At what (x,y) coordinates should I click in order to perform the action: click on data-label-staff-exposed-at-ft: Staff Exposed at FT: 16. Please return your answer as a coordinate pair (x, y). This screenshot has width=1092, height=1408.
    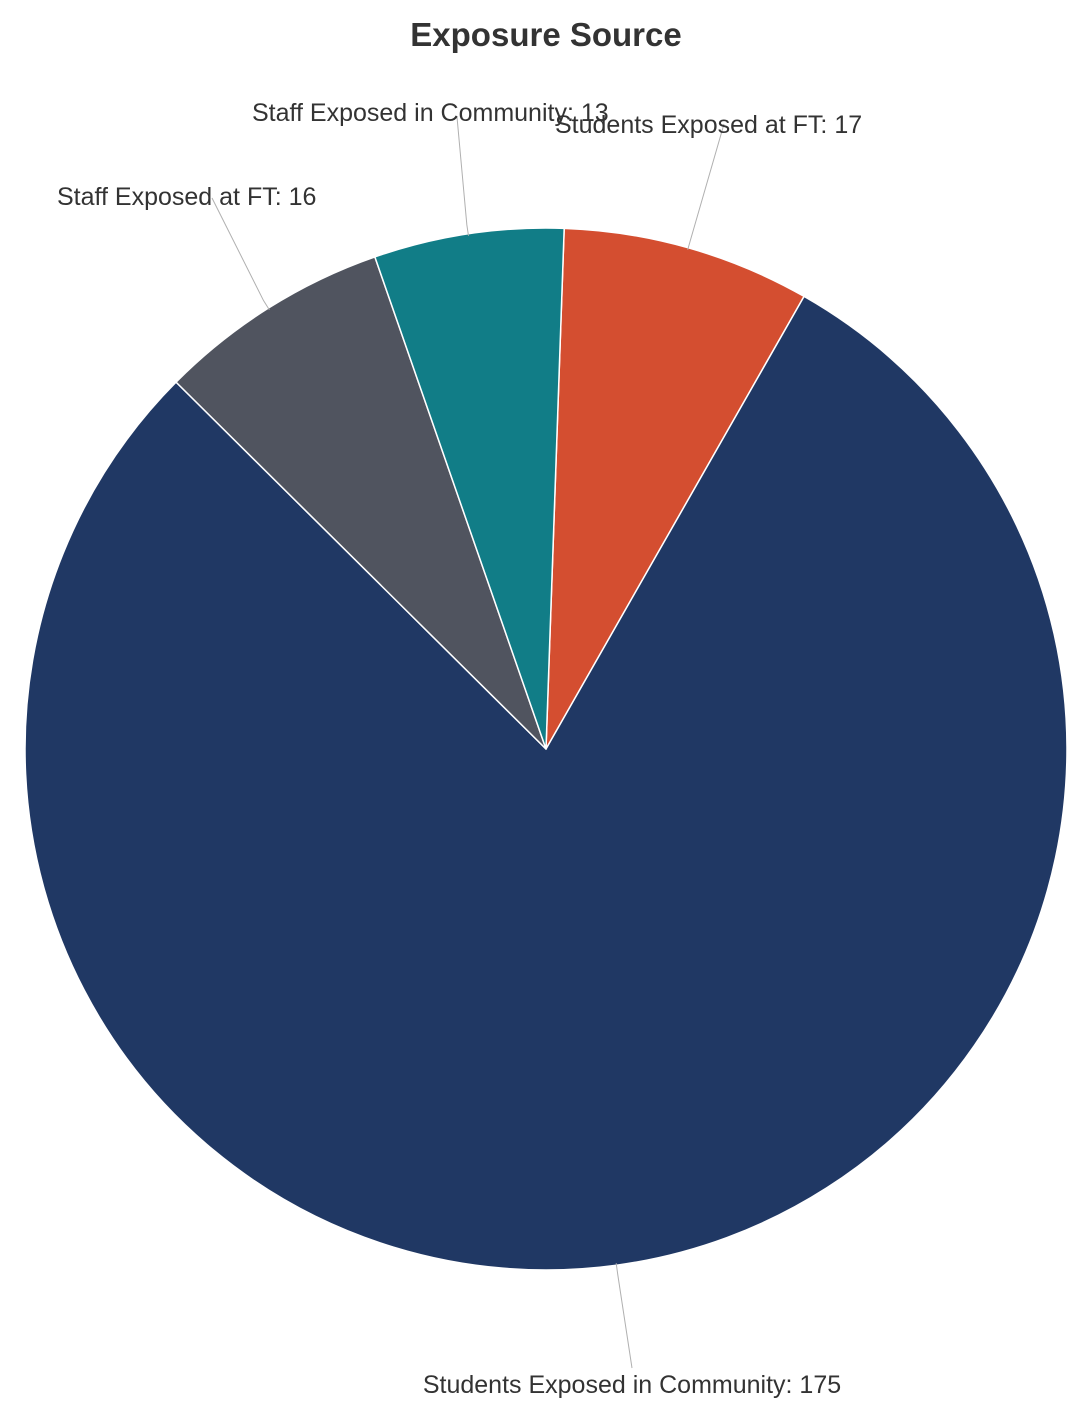
    Looking at the image, I should click on (186, 197).